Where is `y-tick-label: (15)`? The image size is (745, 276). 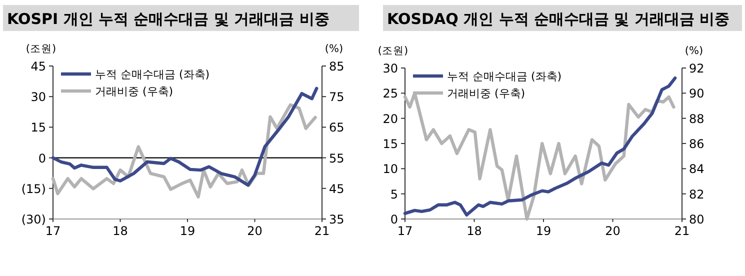 y-tick-label: (15) is located at coordinates (33, 189).